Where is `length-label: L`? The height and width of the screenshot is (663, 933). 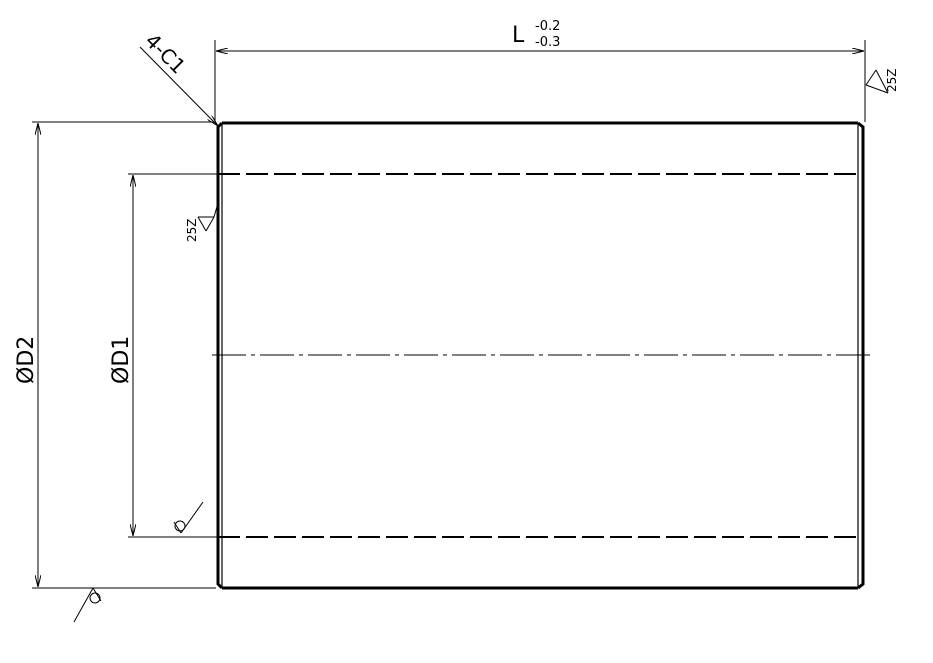
length-label: L is located at coordinates (518, 35).